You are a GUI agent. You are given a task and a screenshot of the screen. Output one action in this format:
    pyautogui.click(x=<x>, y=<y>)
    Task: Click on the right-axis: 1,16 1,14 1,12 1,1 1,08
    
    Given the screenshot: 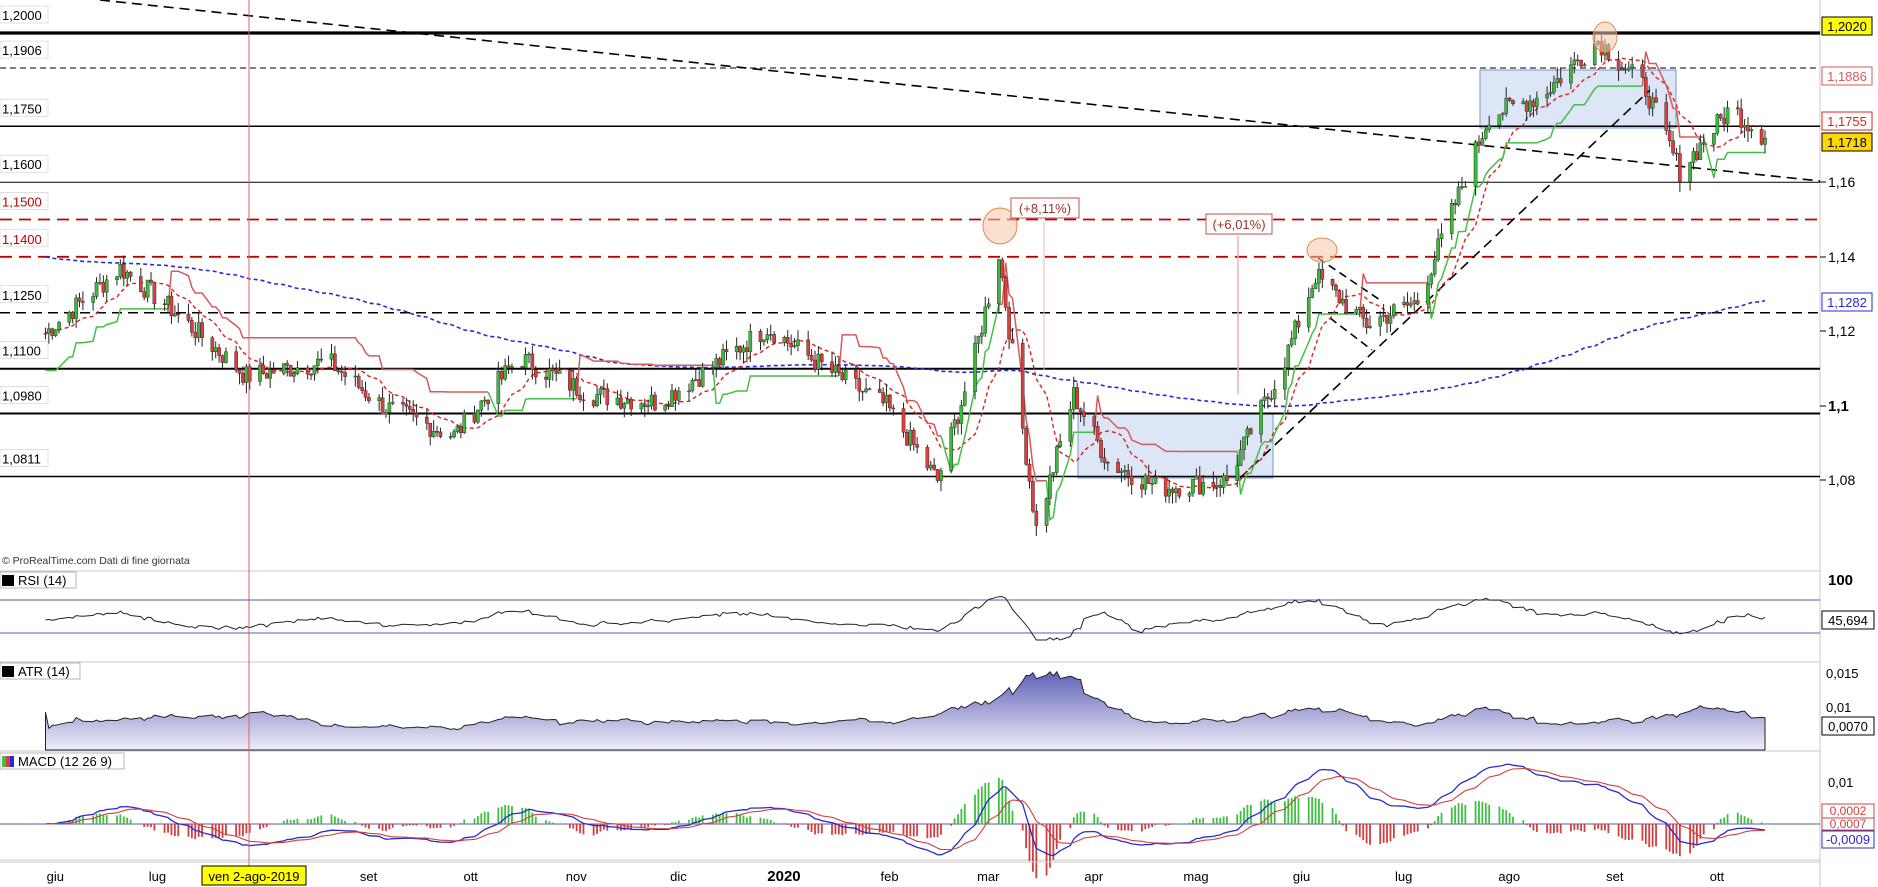 What is the action you would take?
    pyautogui.click(x=1837, y=331)
    